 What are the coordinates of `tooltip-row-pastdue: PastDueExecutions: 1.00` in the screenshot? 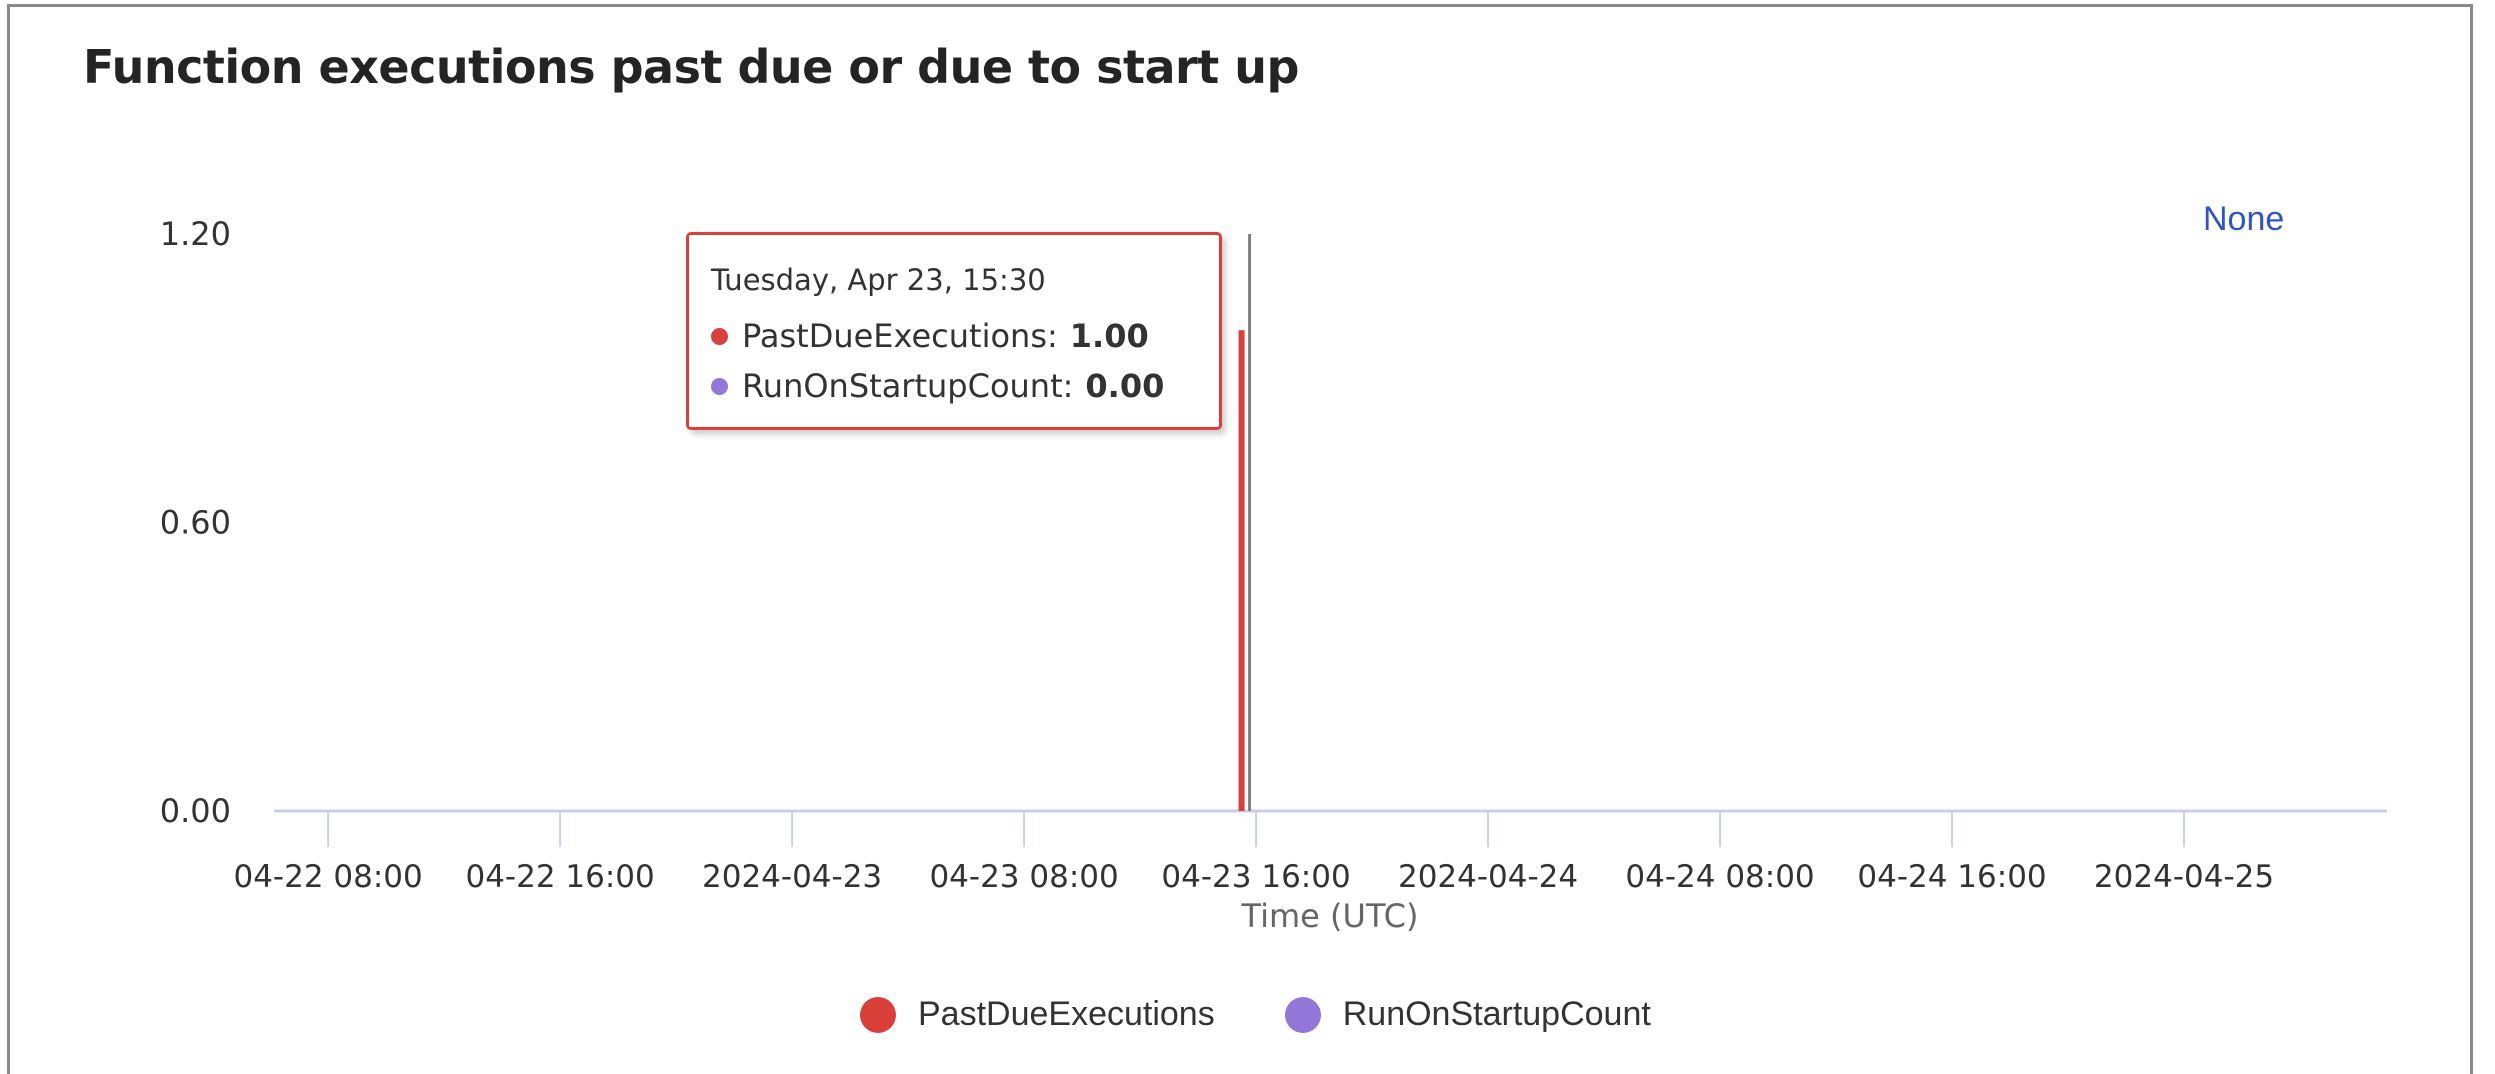 It's located at (965, 336).